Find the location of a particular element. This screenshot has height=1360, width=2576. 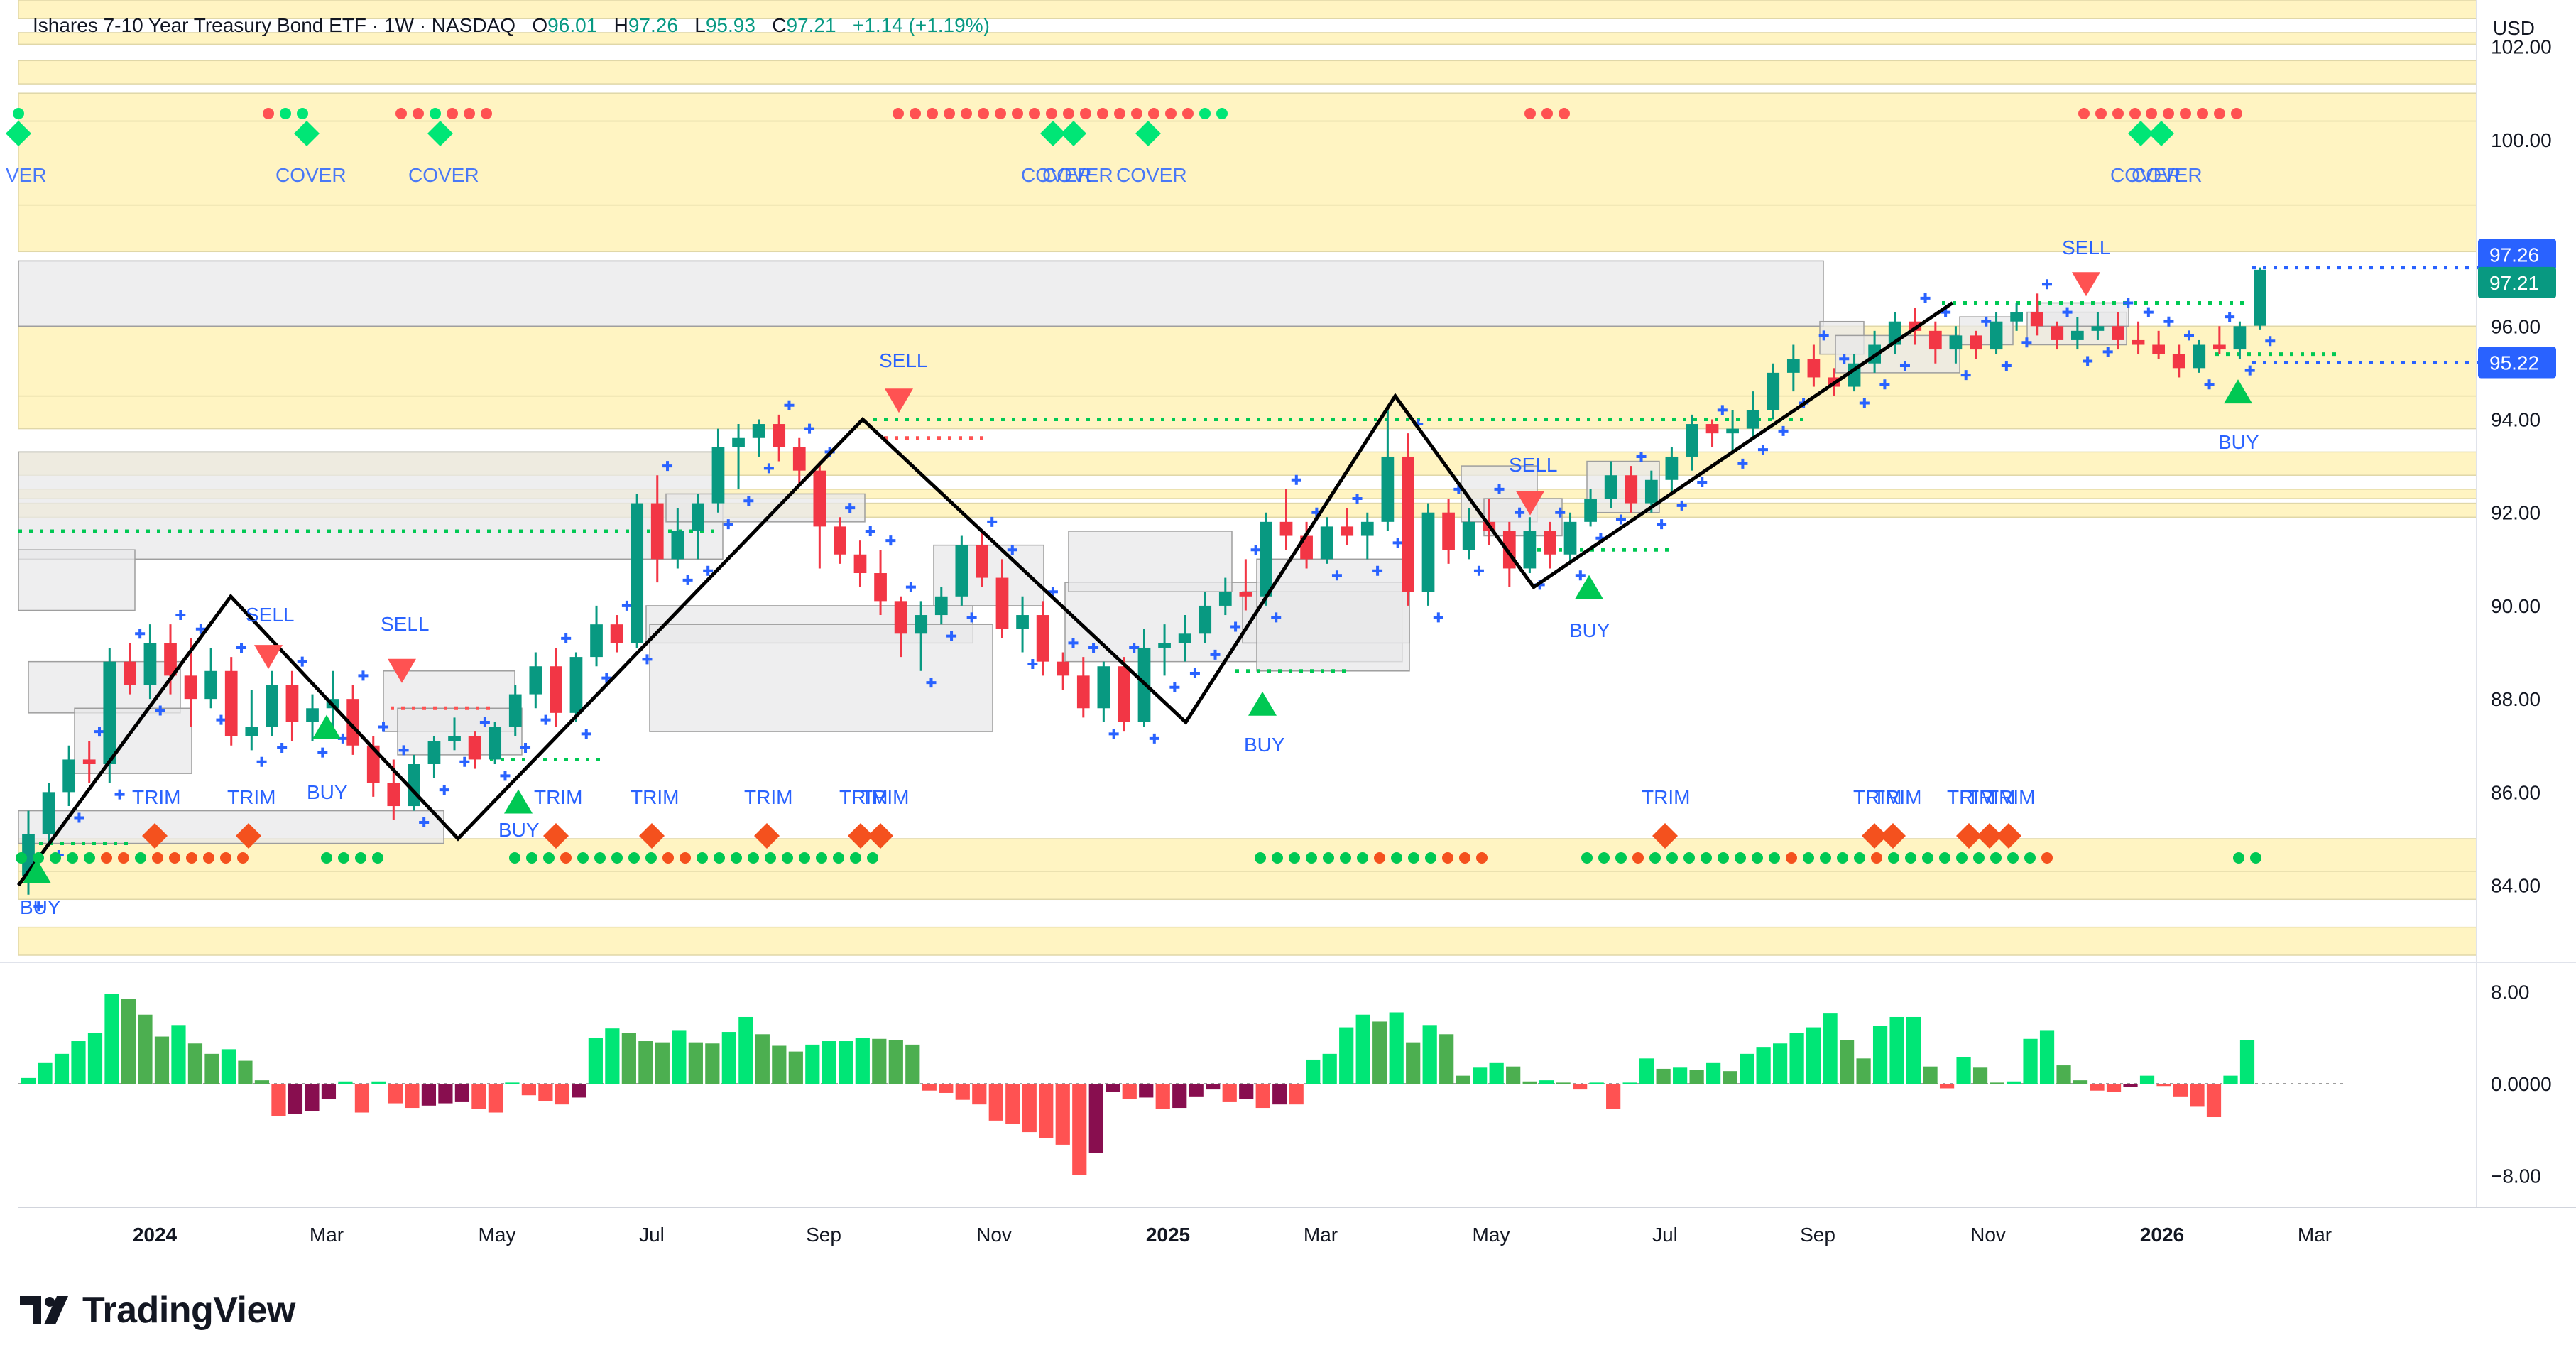

tradingview-logo: TradingView is located at coordinates (157, 1310).